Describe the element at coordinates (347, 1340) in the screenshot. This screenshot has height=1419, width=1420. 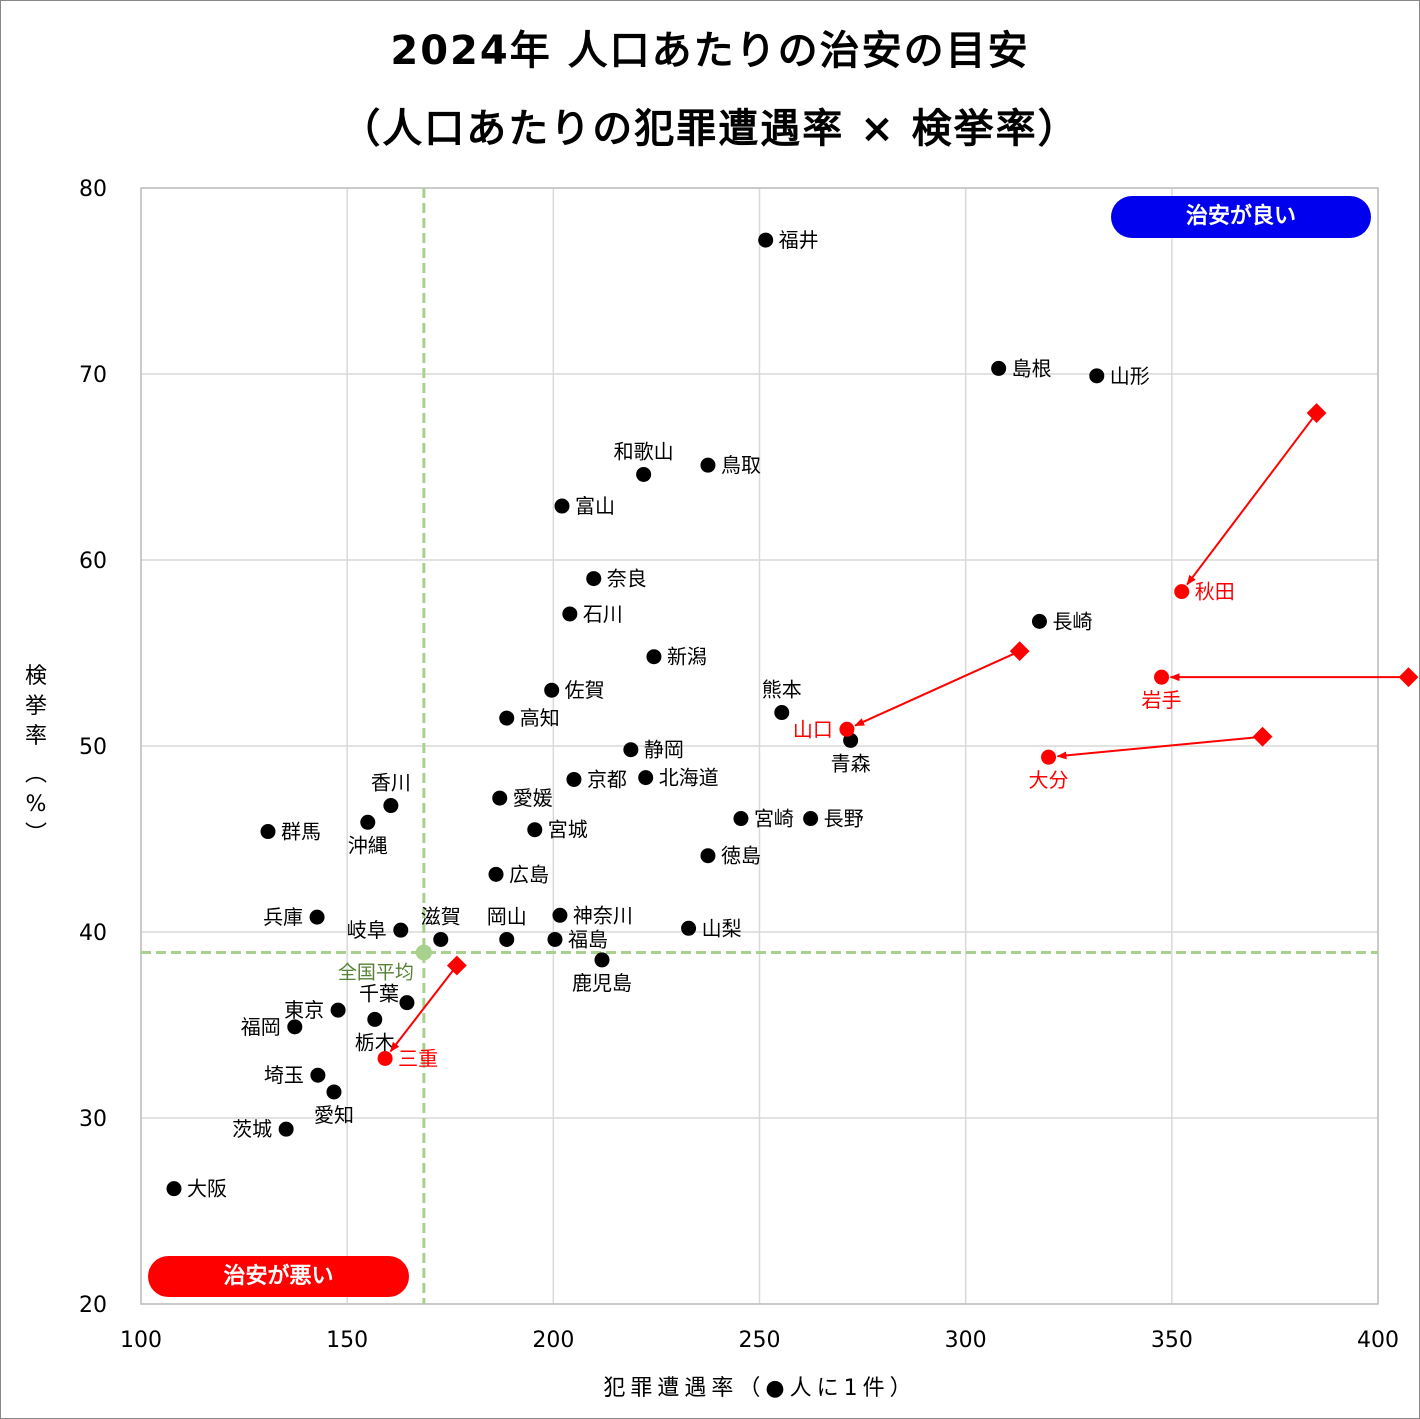
I see `x-tick-label: 150` at that location.